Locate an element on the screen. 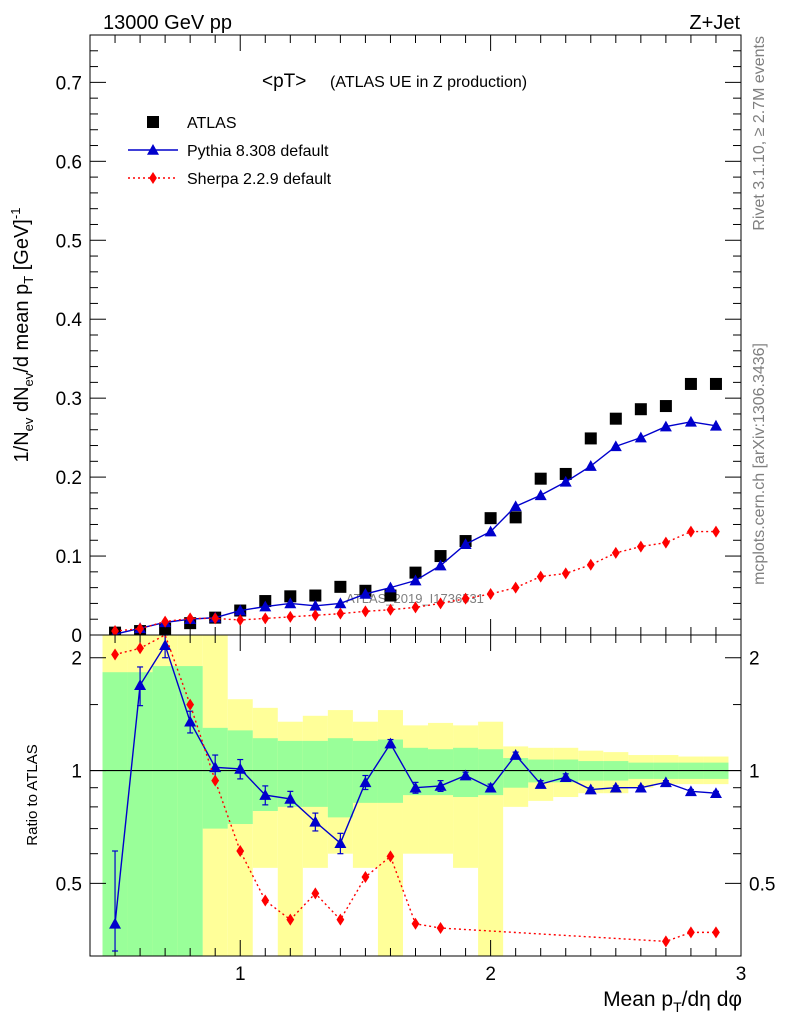 The image size is (786, 1024). plot-title-main: <pT> is located at coordinates (284, 81).